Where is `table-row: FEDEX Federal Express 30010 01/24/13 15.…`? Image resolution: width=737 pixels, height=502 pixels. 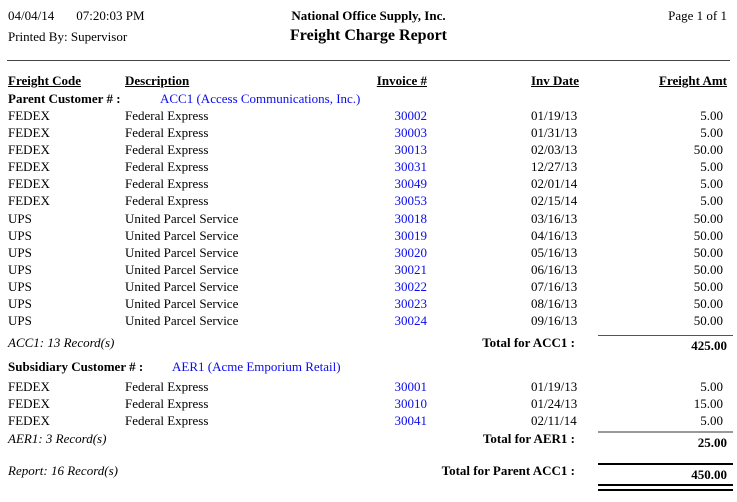 table-row: FEDEX Federal Express 30010 01/24/13 15.… is located at coordinates (368, 404).